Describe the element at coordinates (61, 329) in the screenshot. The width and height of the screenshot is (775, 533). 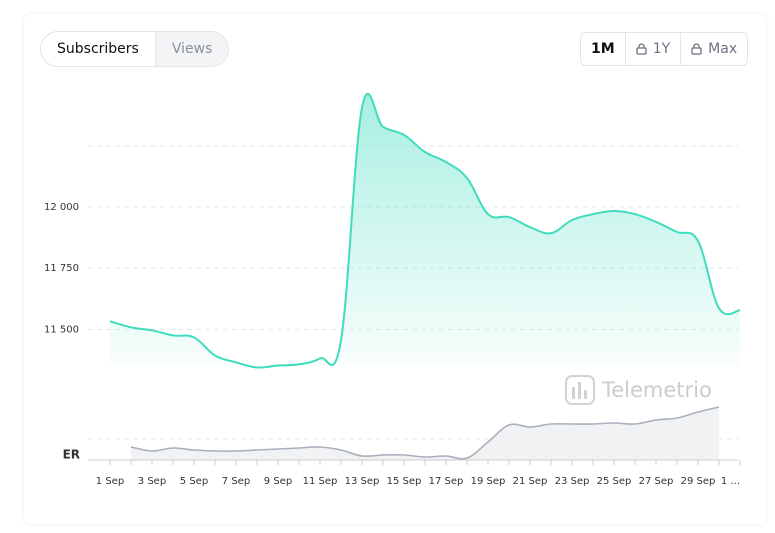
I see `y-tick-label: 11 500` at that location.